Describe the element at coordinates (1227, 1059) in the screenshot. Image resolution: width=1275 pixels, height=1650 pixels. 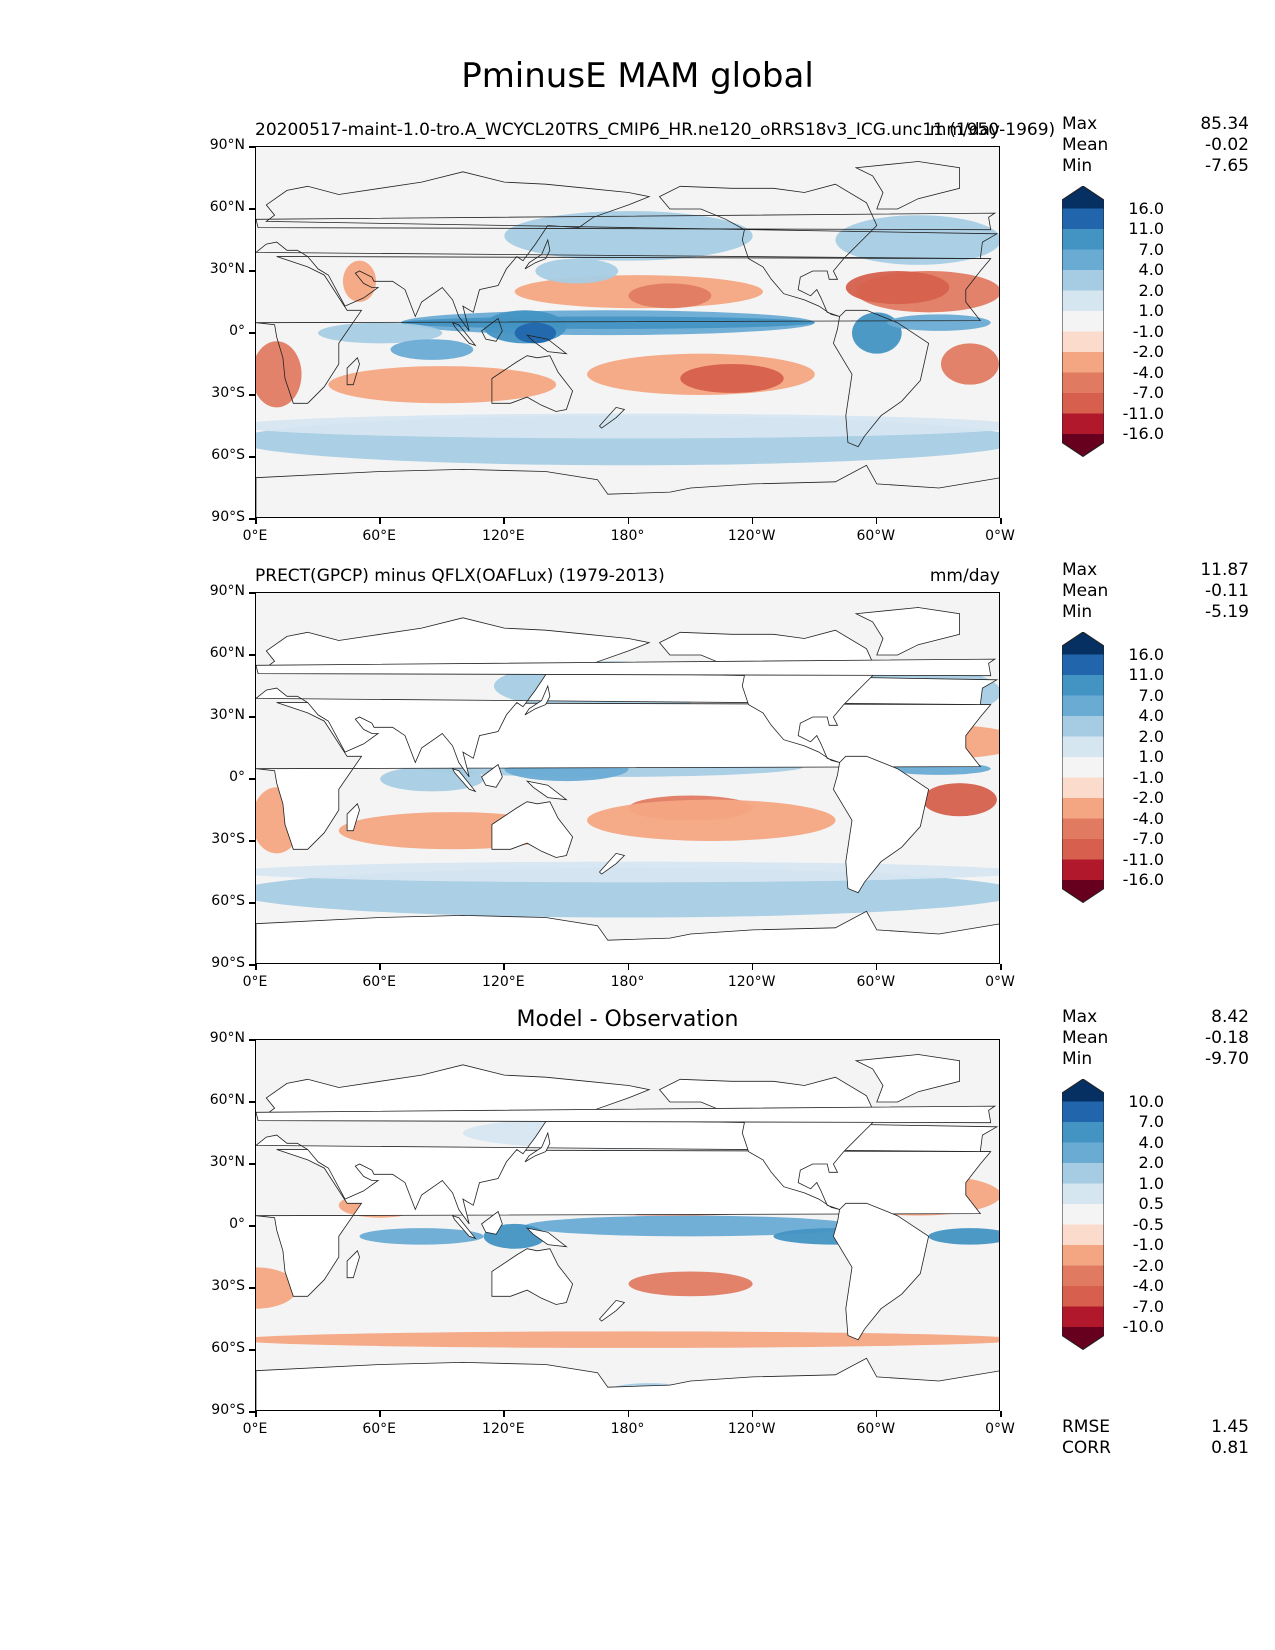
I see `stat-value-min: -9.70` at that location.